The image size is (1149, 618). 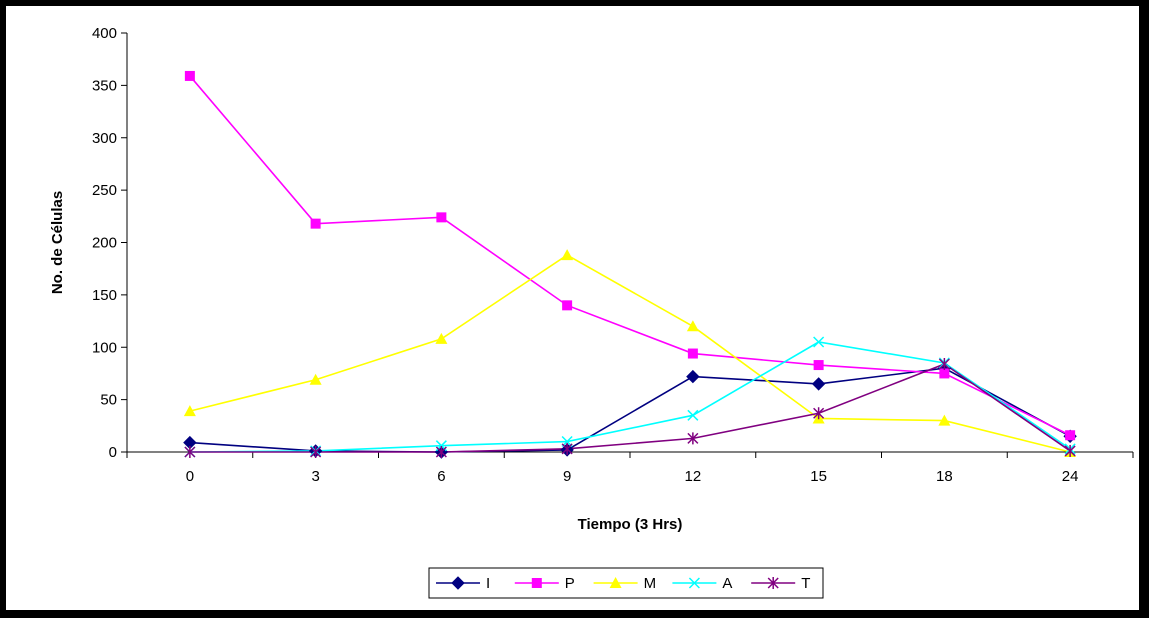 I want to click on series-line-i, so click(x=630, y=410).